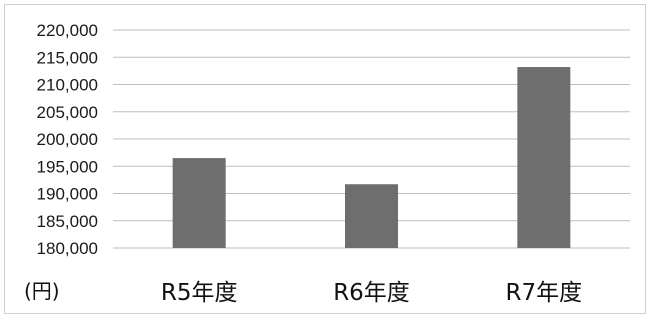 This screenshot has height=320, width=652. I want to click on y-unit-label: (円), so click(42, 291).